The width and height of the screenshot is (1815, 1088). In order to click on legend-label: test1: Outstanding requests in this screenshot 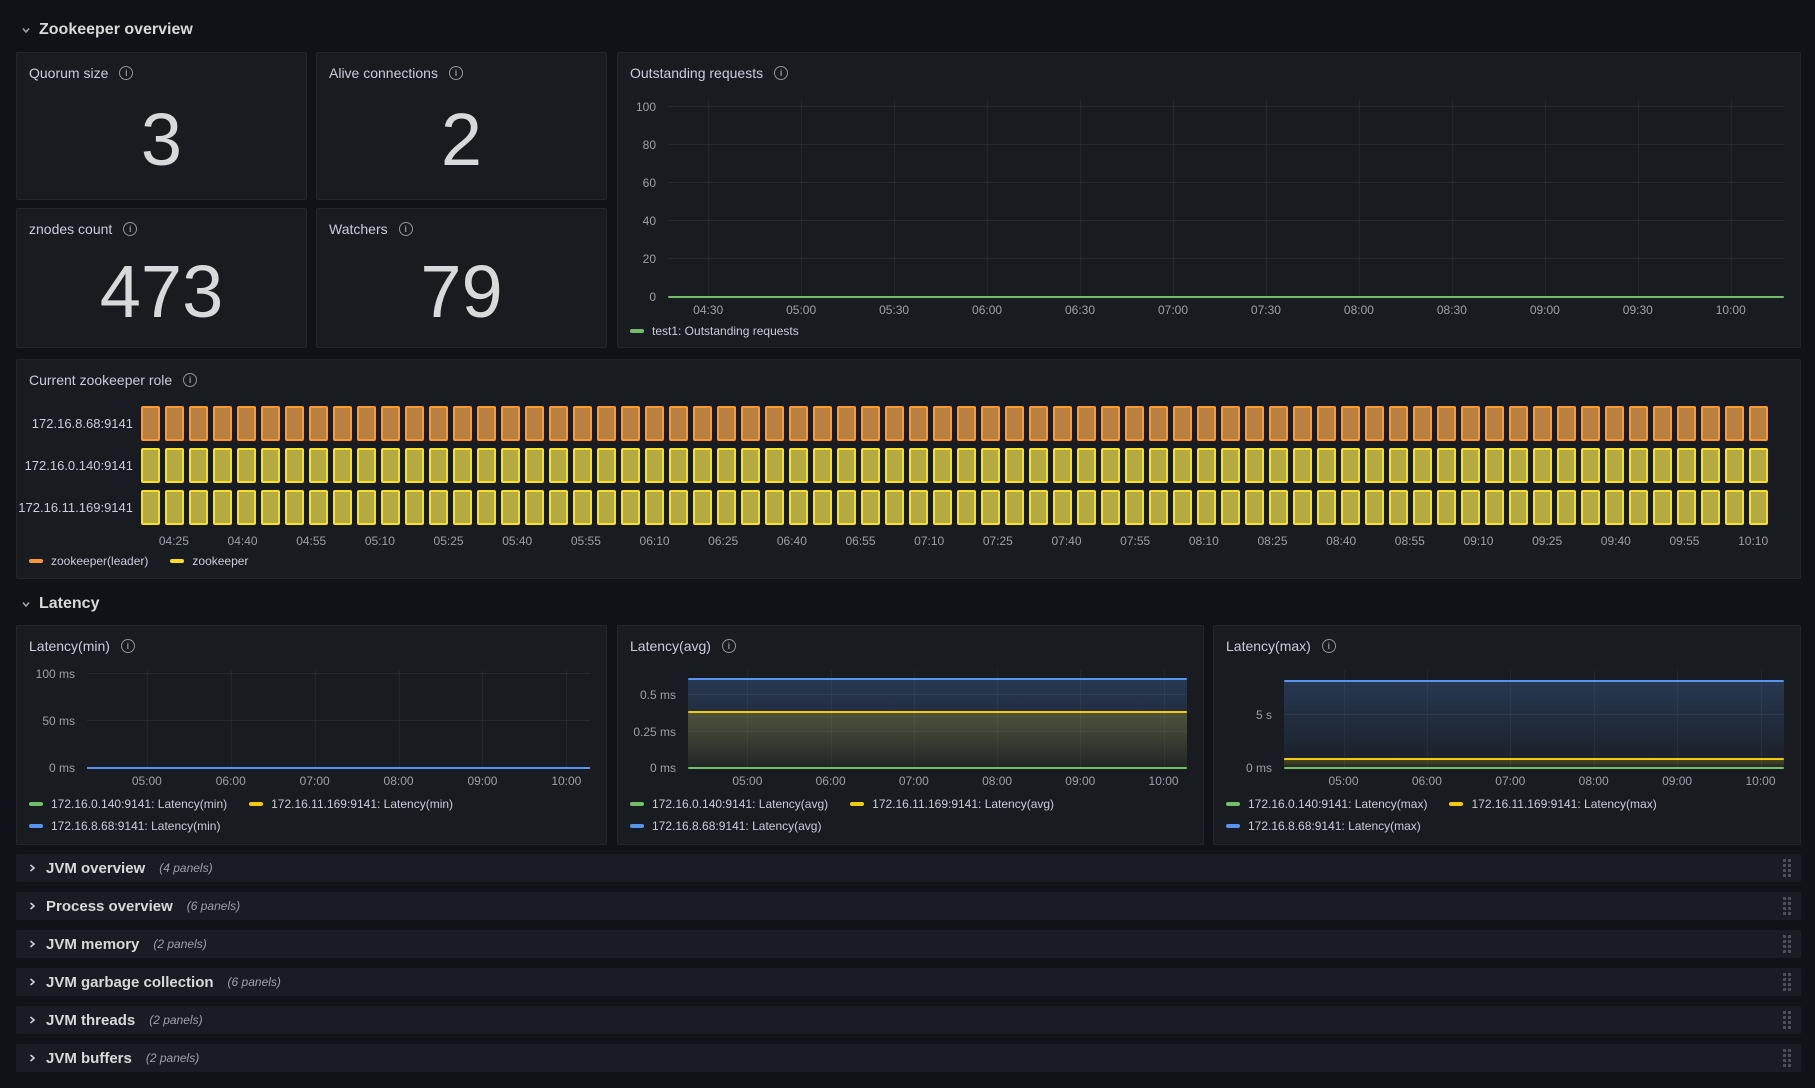, I will do `click(725, 330)`.